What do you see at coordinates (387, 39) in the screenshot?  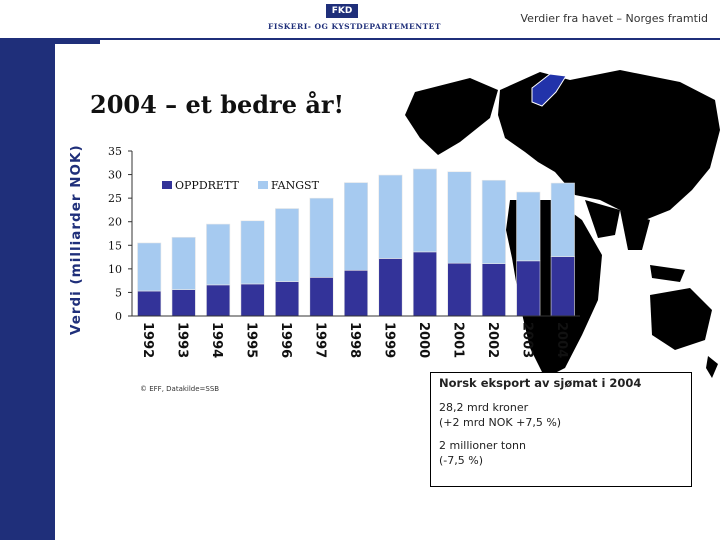 I see `header-rule` at bounding box center [387, 39].